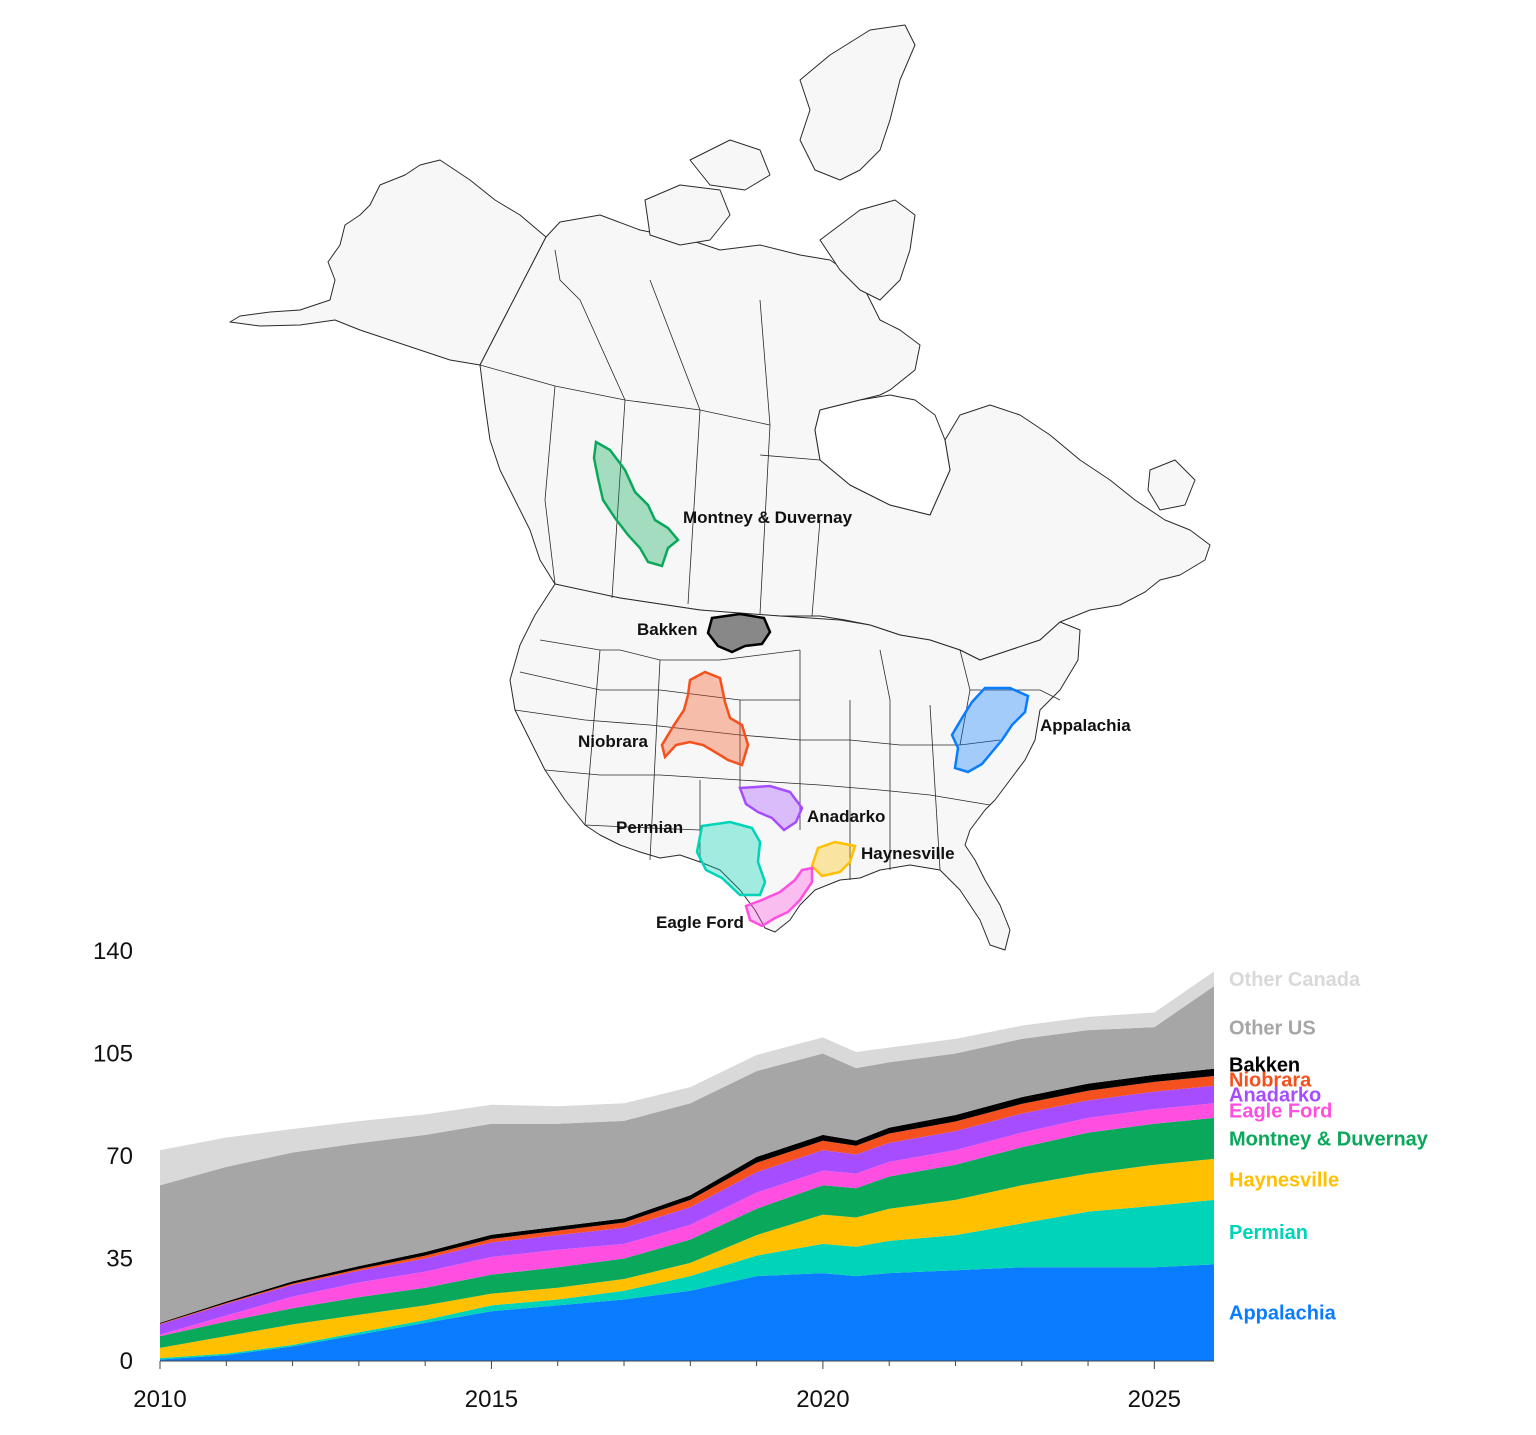 Image resolution: width=1536 pixels, height=1435 pixels. I want to click on series-label-permian: Permian, so click(1268, 1233).